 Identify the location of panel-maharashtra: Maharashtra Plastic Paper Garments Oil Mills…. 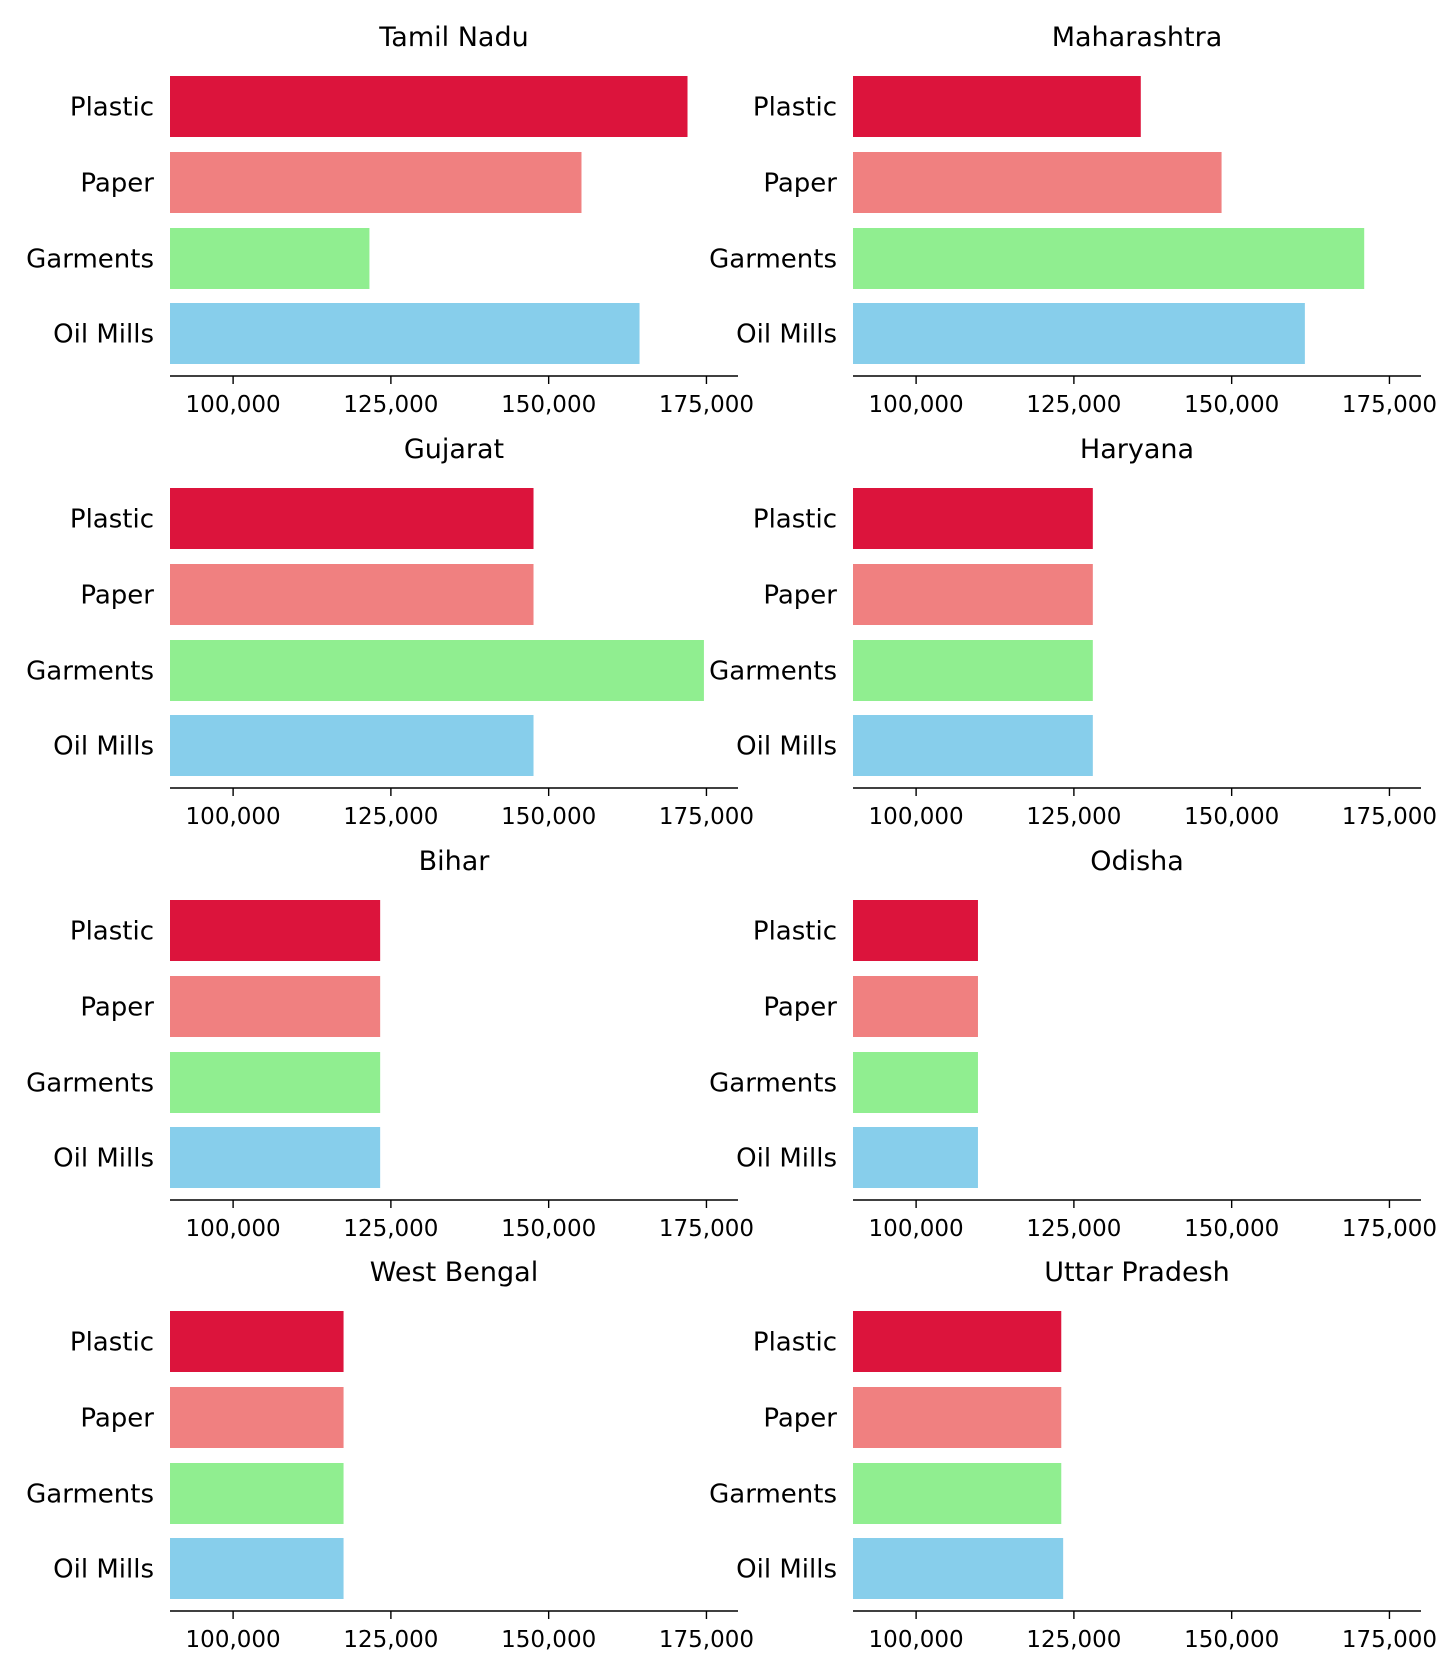
(1073, 220).